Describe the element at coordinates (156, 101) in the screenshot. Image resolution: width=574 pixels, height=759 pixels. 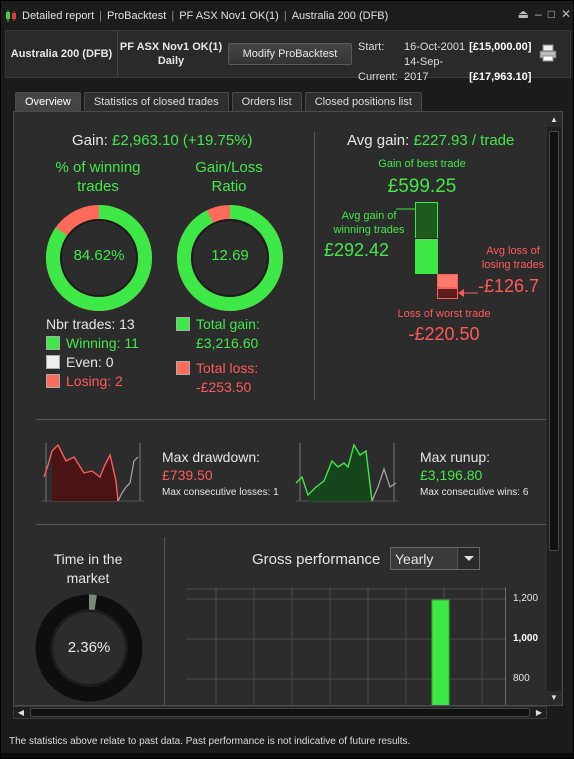
I see `tab-statistics: Statistics of closed trades` at that location.